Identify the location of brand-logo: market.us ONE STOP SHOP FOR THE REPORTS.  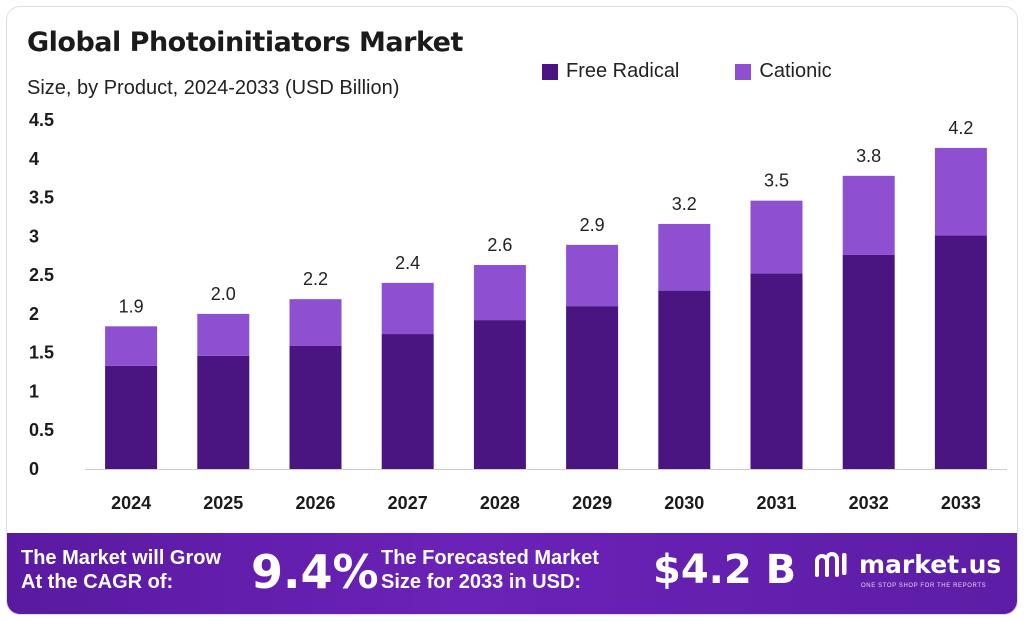
(907, 569).